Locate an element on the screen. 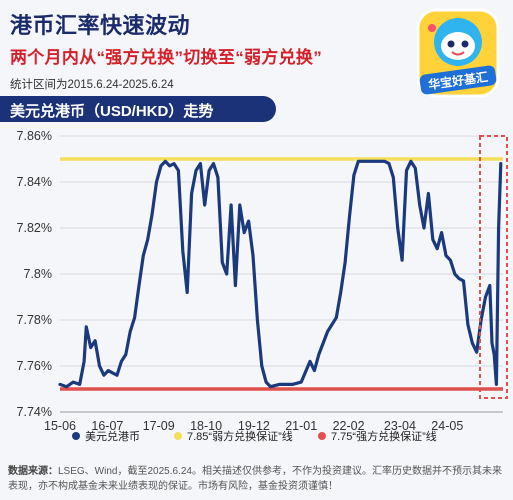 This screenshot has height=500, width=513. y-tick-label: 7.8% is located at coordinates (38, 274).